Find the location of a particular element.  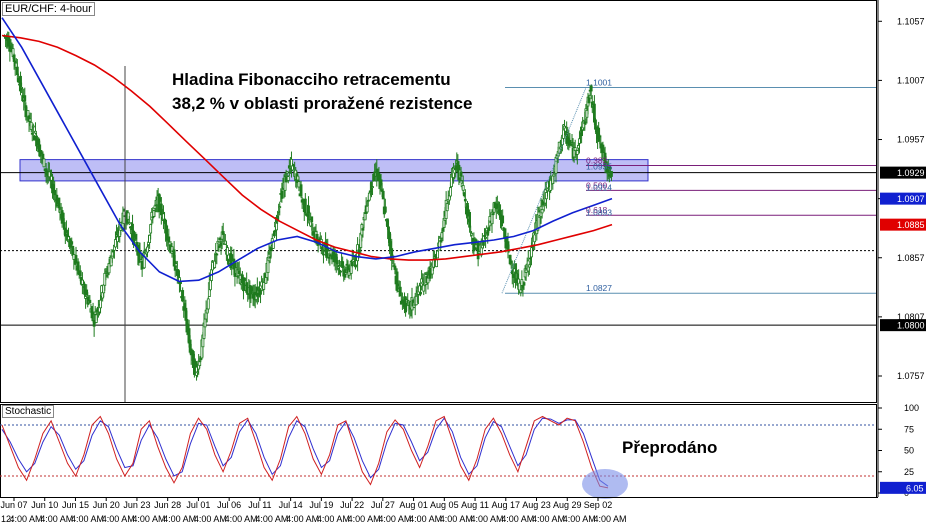

fib-label-4: 1.0914 is located at coordinates (599, 188).